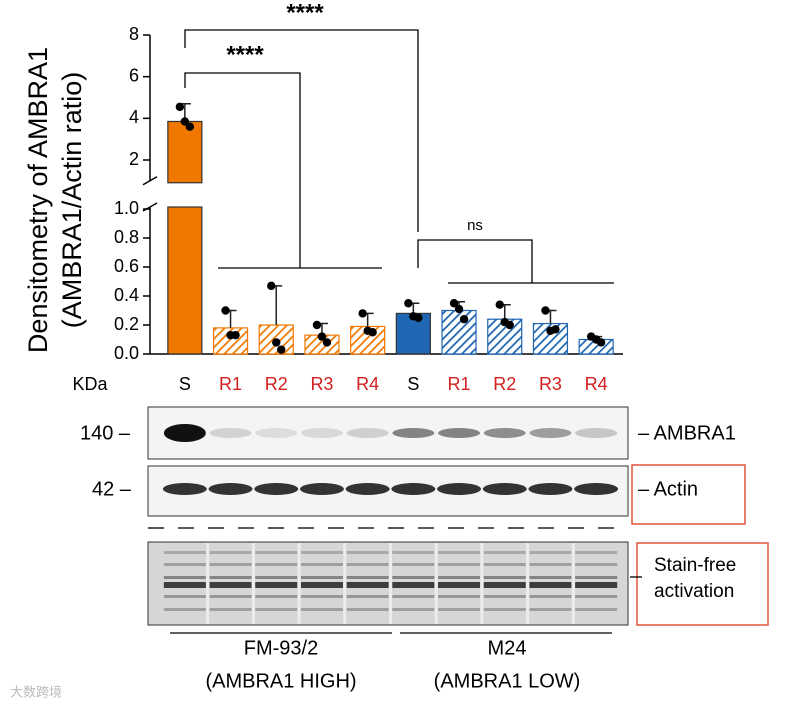 This screenshot has height=711, width=796. I want to click on marker-label: 42 –, so click(112, 489).